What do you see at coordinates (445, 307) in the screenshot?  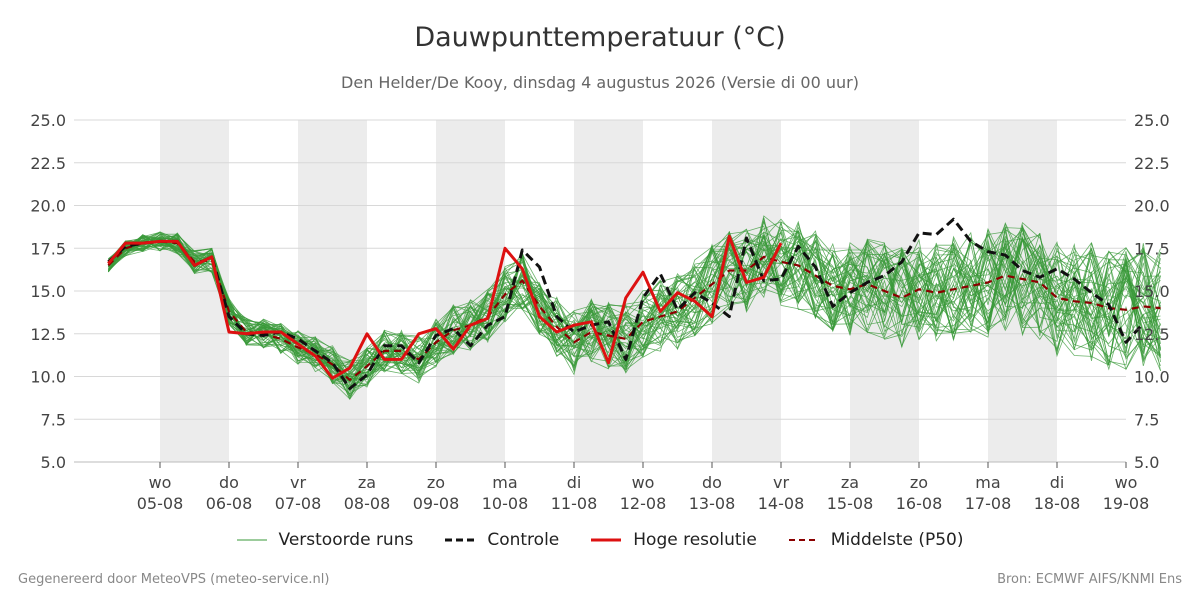 I see `hires-line` at bounding box center [445, 307].